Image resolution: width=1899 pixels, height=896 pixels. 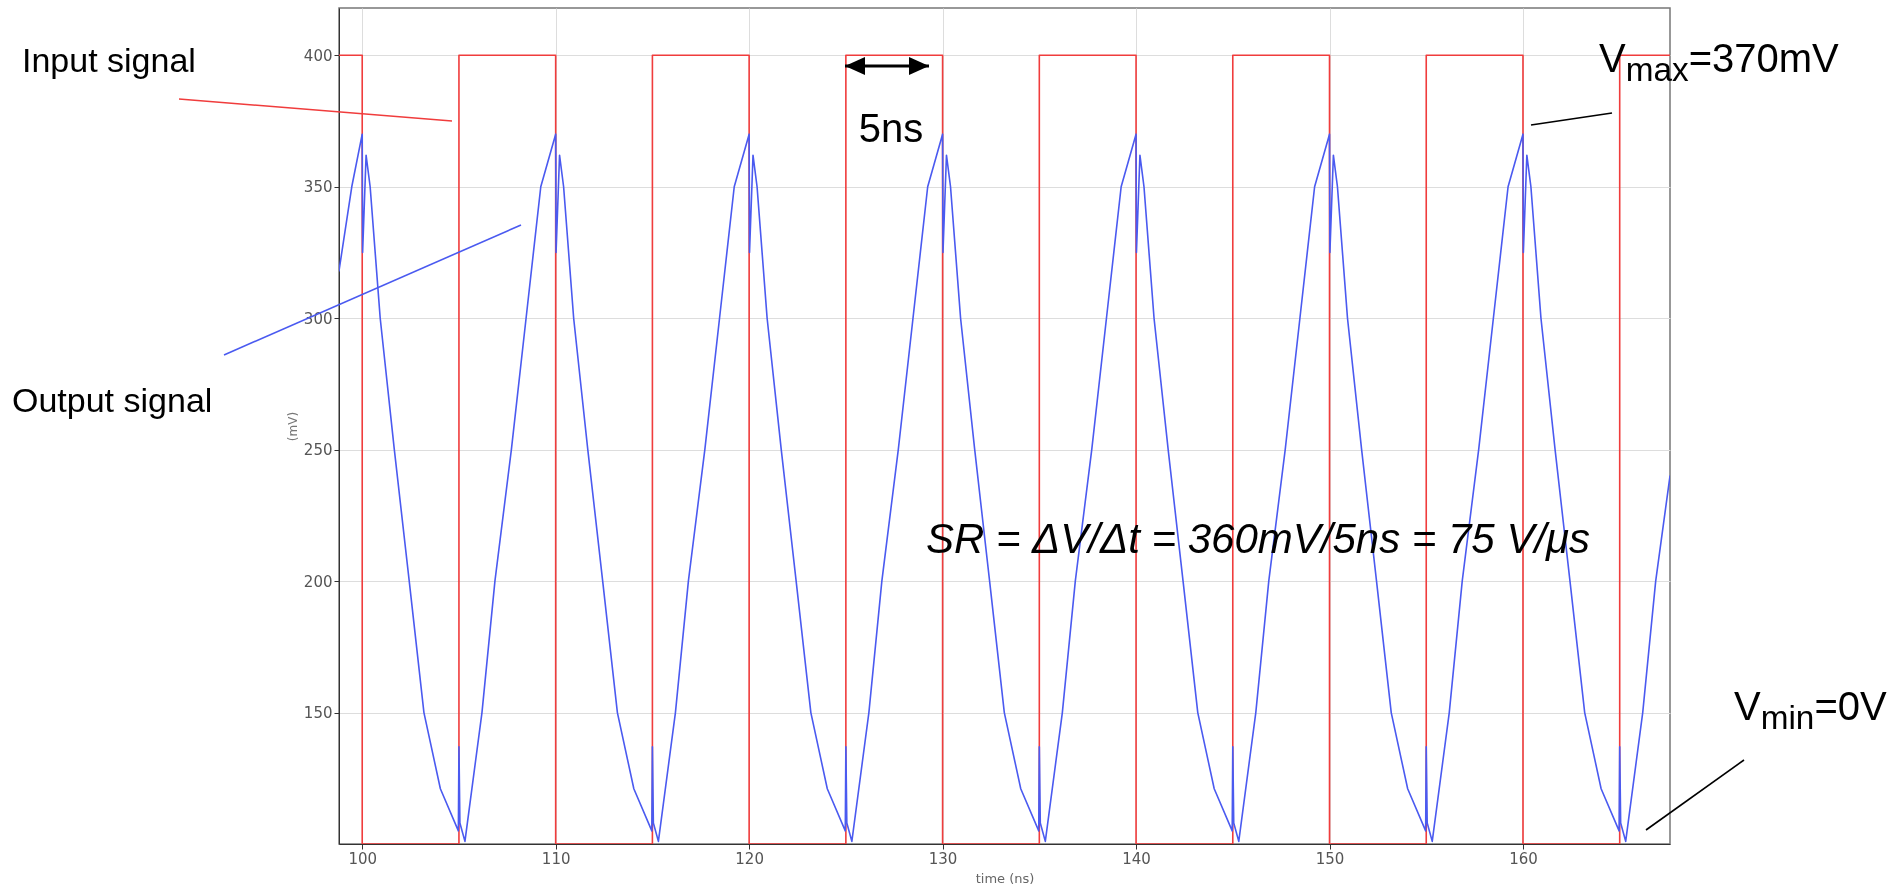 What do you see at coordinates (1810, 710) in the screenshot?
I see `text: V$_{min}$=0V` at bounding box center [1810, 710].